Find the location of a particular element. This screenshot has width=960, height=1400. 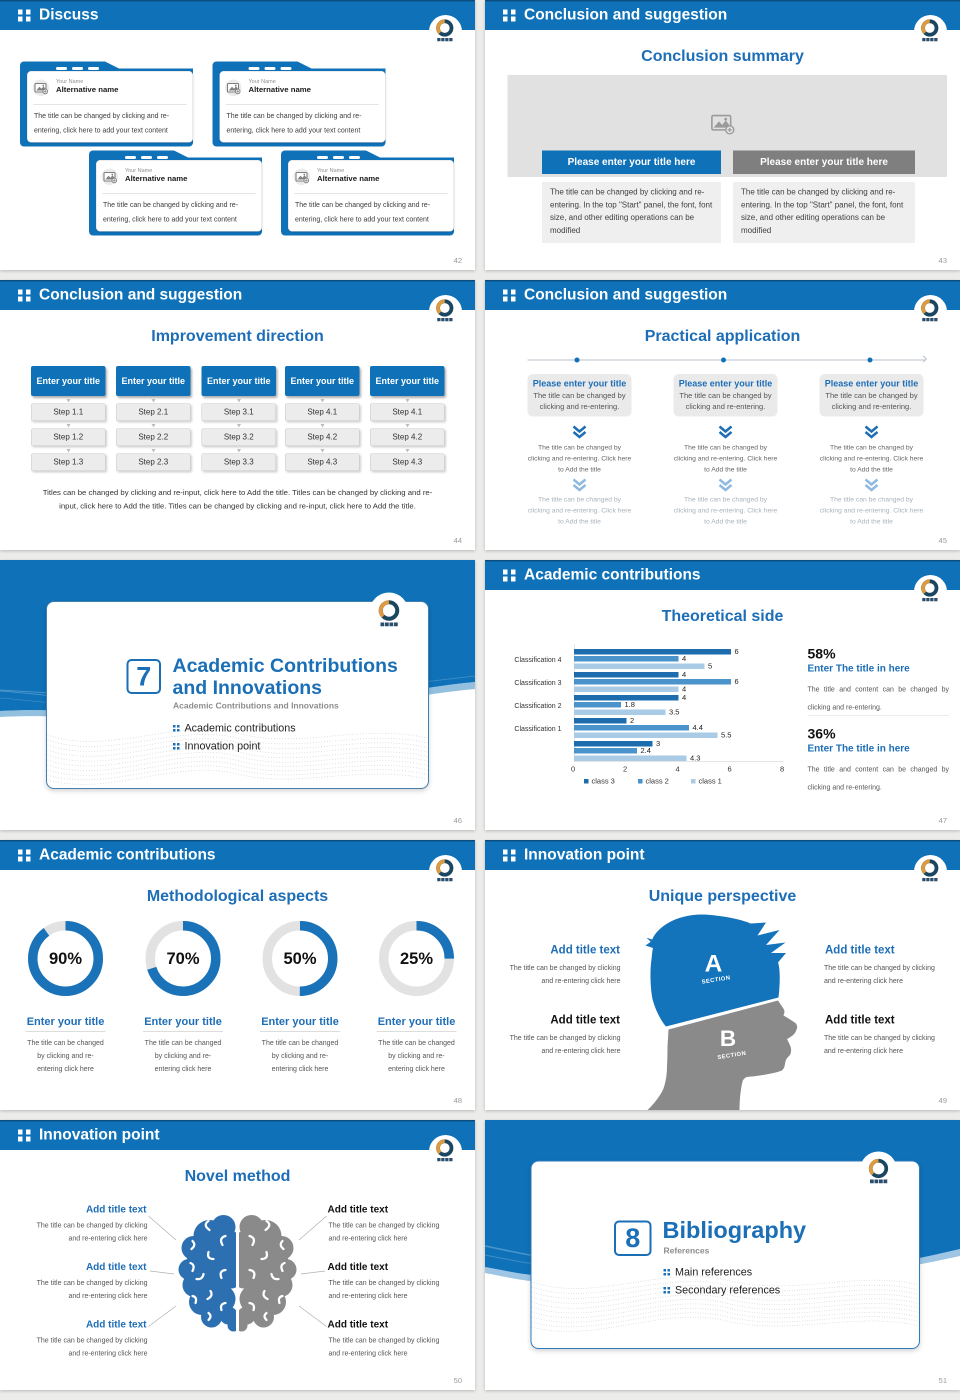

svg-text: B is located at coordinates (728, 1038).